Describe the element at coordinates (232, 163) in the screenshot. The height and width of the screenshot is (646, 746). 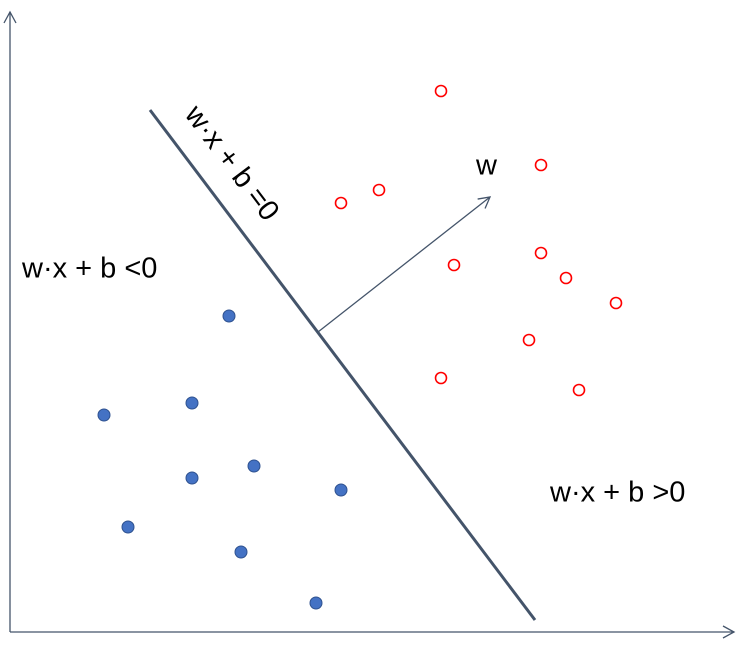
I see `boundary-label: w·x + b =0` at that location.